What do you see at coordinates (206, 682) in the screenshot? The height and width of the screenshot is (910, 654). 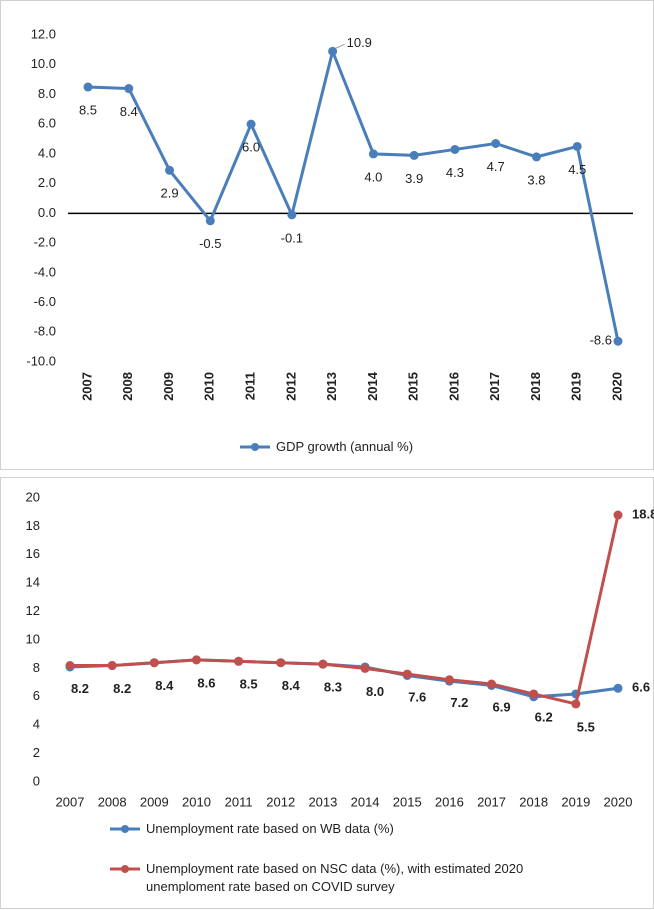 I see `data-label: 8.6` at bounding box center [206, 682].